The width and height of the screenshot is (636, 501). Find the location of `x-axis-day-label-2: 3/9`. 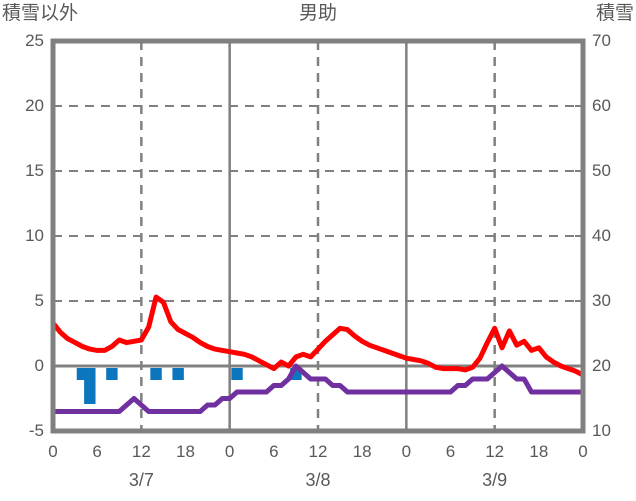

x-axis-day-label-2: 3/9 is located at coordinates (495, 480).